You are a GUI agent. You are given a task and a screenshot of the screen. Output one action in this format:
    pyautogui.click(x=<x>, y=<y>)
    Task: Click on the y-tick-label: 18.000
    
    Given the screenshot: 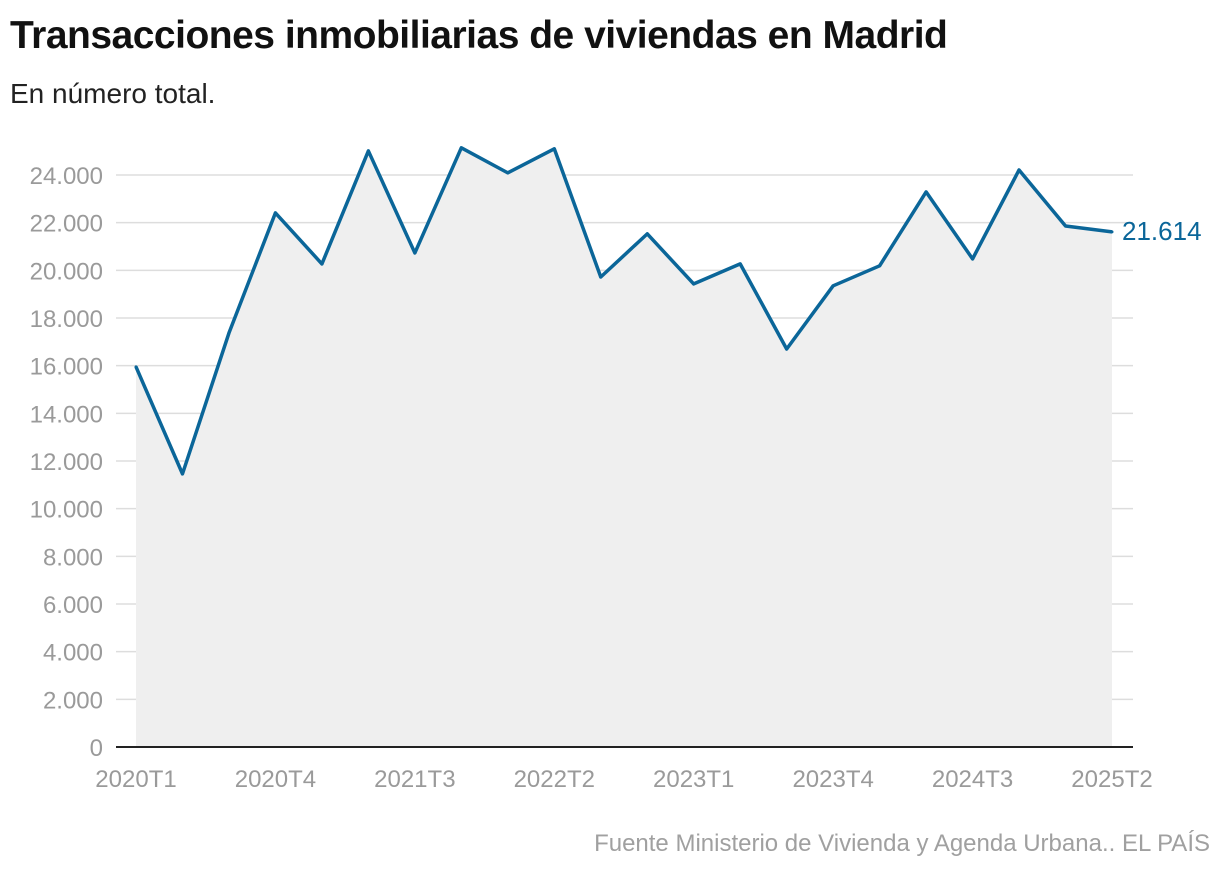 What is the action you would take?
    pyautogui.click(x=66, y=319)
    